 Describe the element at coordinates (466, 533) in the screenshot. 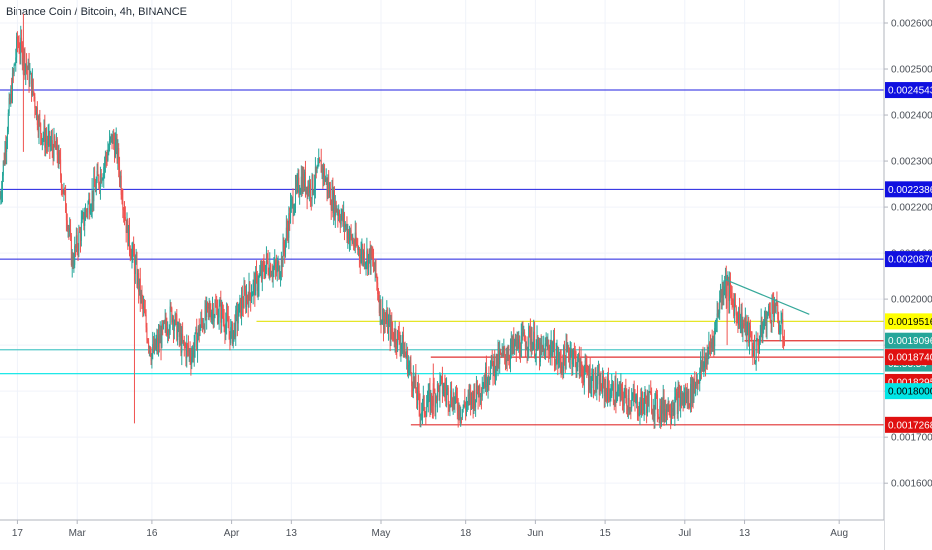

I see `x-tick-label: 18` at that location.